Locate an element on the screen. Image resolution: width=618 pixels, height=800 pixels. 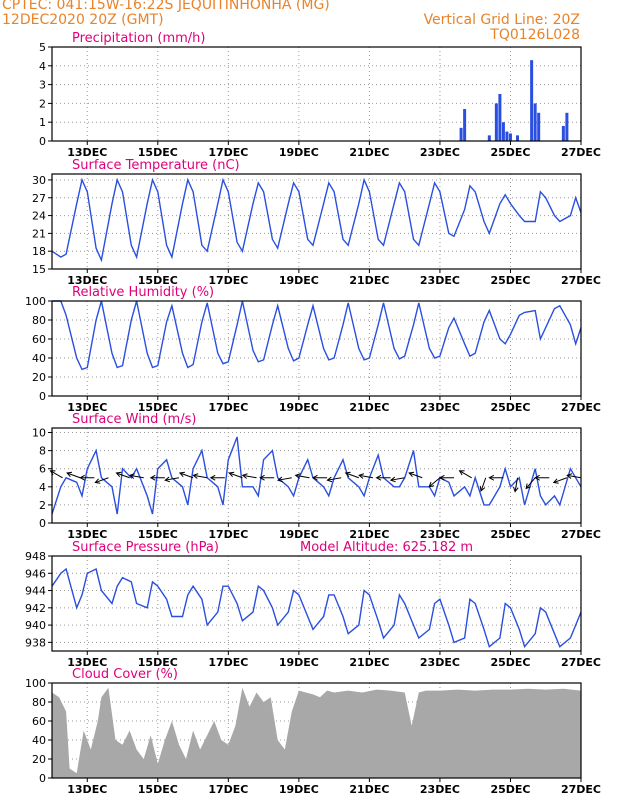
y-tick-label: 946 is located at coordinates (35, 573).